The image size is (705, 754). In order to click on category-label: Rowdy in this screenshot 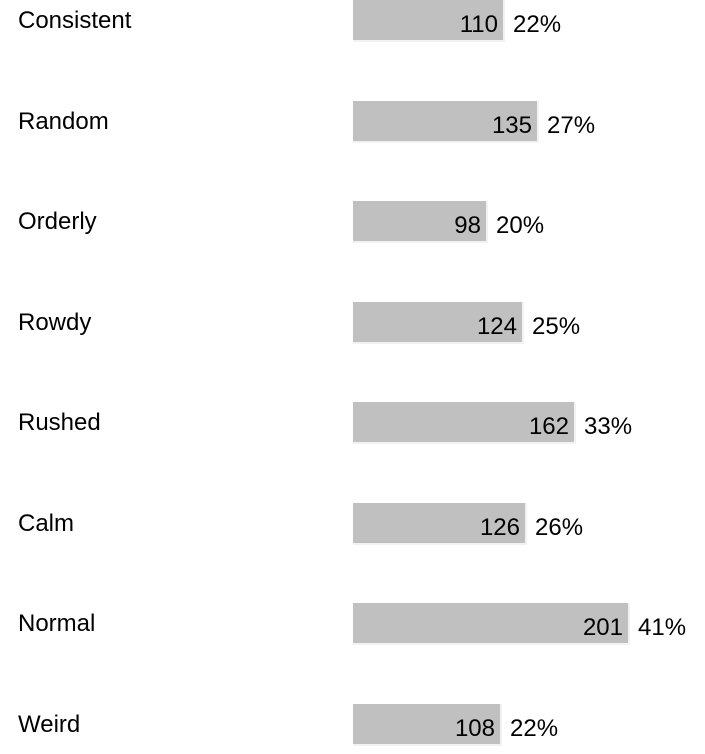, I will do `click(55, 322)`.